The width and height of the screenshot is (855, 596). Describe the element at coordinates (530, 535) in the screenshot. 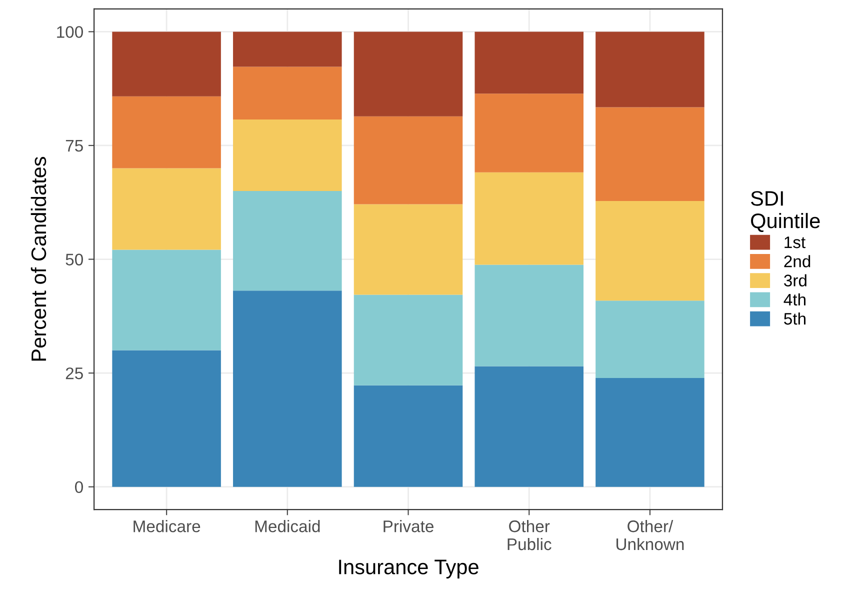

I see `x-tick-label: Other Public` at that location.